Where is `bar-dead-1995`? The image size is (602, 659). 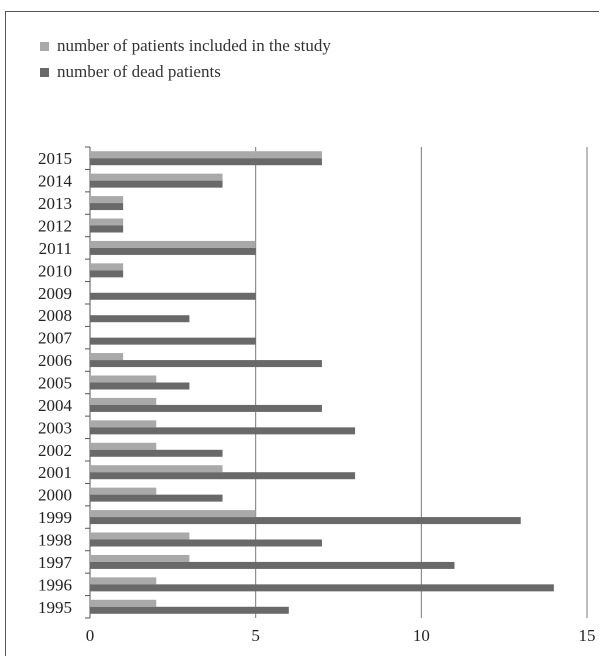 bar-dead-1995 is located at coordinates (189, 610).